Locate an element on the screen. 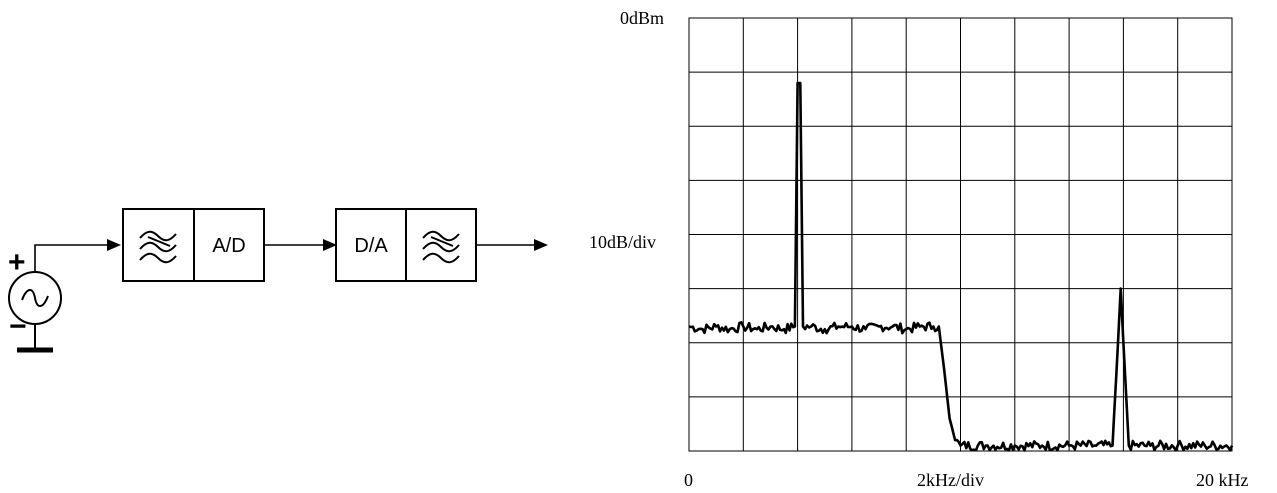 The width and height of the screenshot is (1277, 493). adc-block: A/D is located at coordinates (193, 245).